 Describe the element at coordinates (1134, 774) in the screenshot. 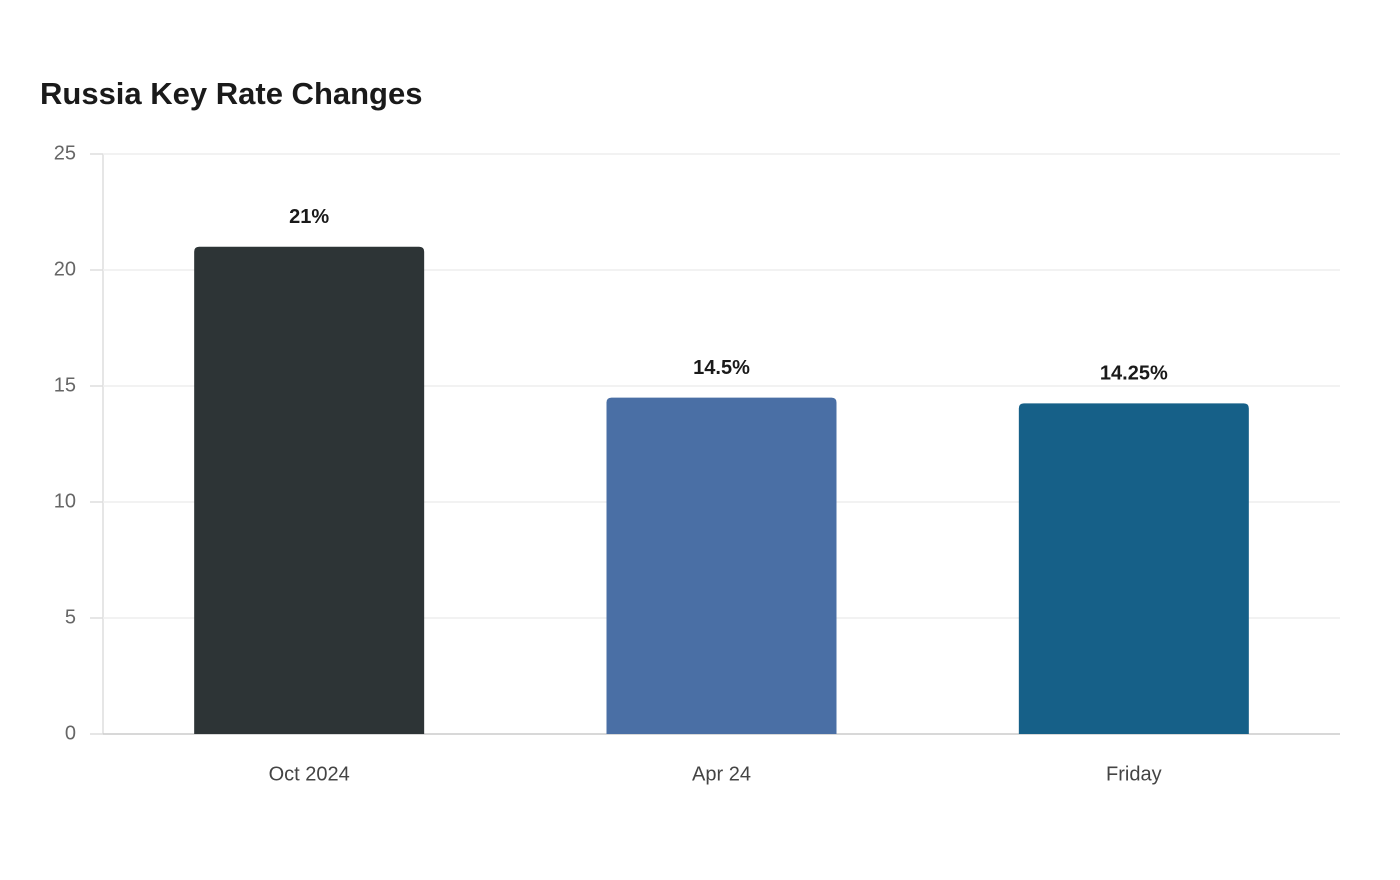

I see `x-tick-label: Friday` at that location.